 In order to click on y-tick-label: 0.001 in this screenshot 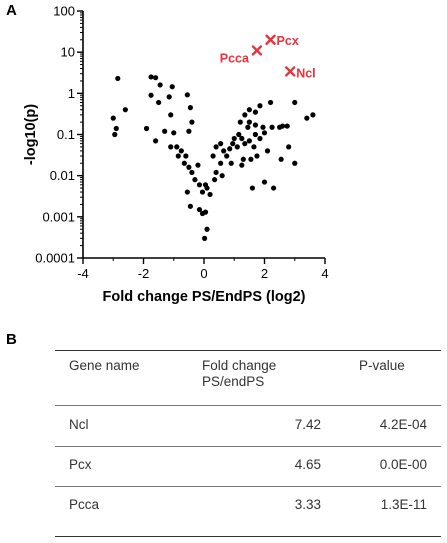, I will do `click(58, 216)`.